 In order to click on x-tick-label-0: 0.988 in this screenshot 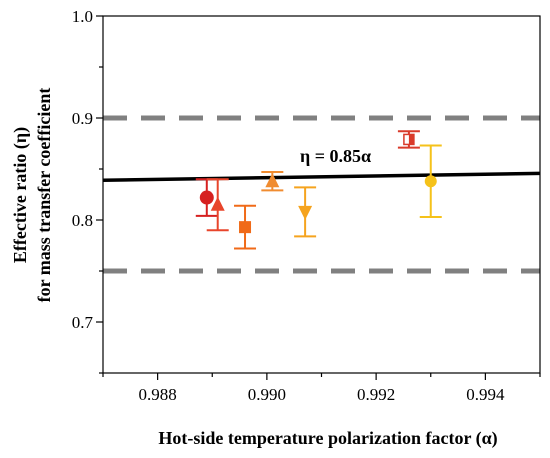, I will do `click(158, 394)`.